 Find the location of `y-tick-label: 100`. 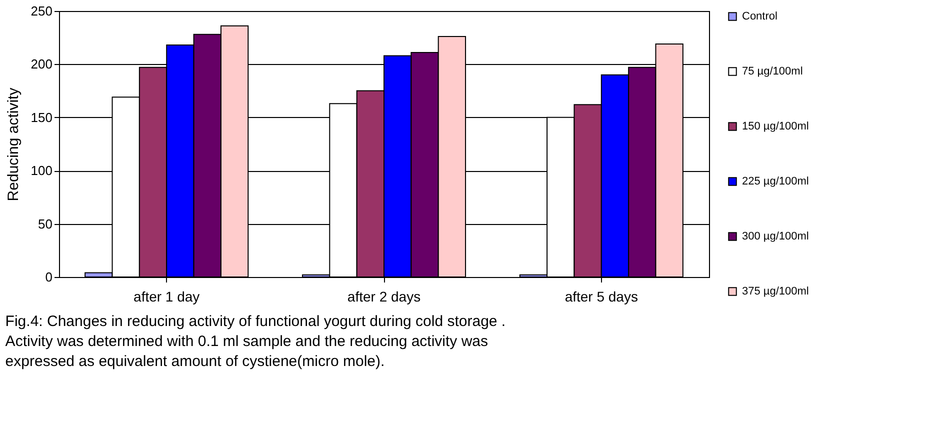

y-tick-label: 100 is located at coordinates (41, 170).